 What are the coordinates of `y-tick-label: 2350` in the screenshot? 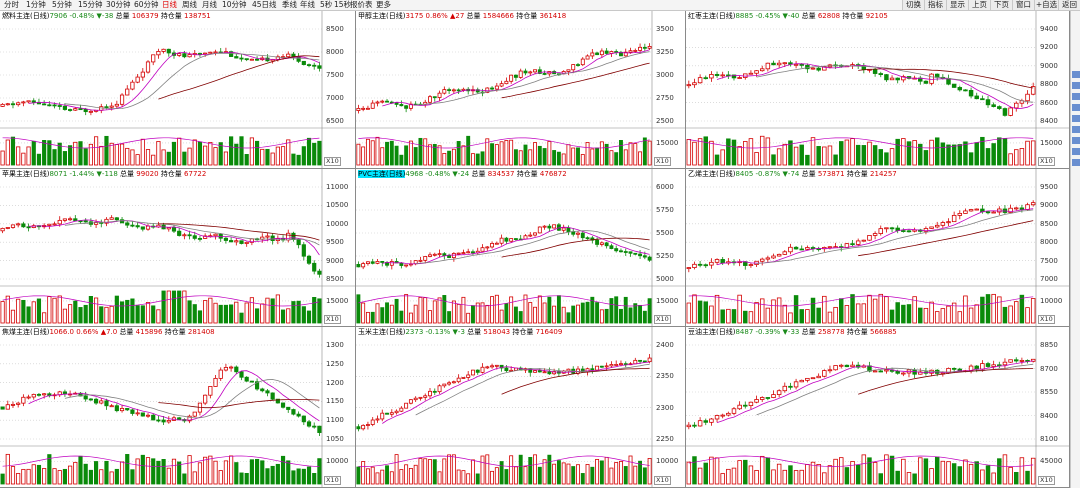 It's located at (665, 376).